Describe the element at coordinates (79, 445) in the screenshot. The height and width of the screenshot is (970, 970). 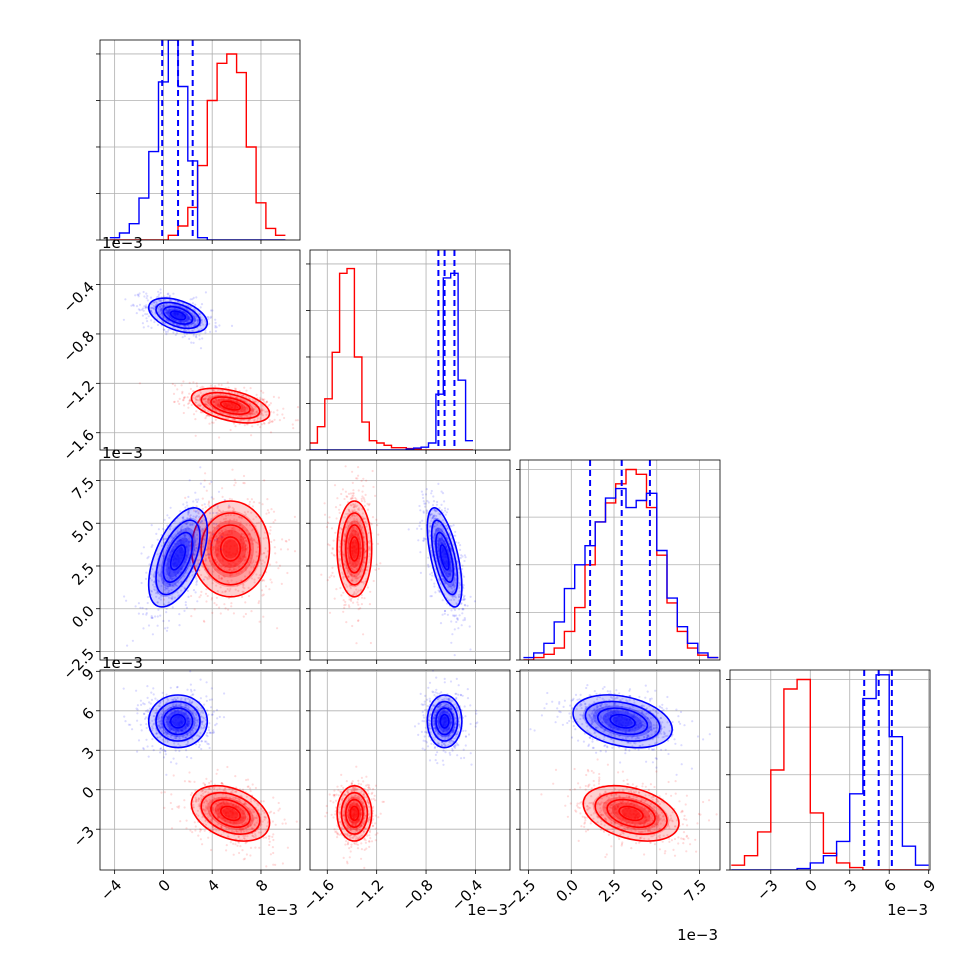
I see `y-tick-label: −1.6` at that location.